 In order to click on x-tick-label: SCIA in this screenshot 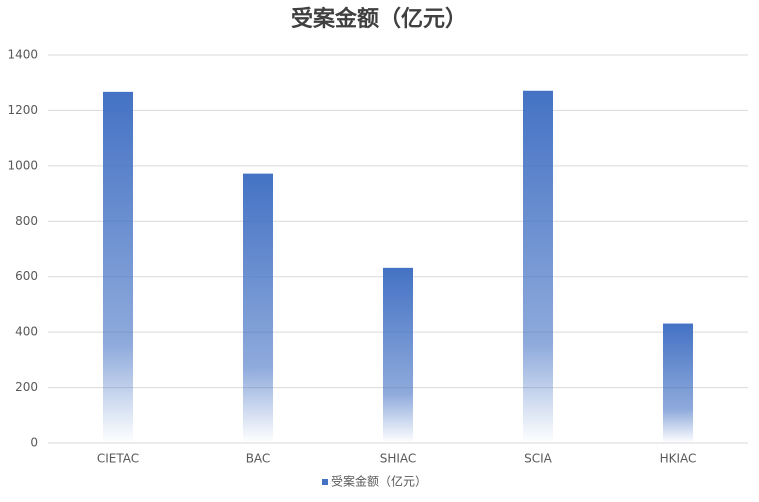, I will do `click(538, 459)`.